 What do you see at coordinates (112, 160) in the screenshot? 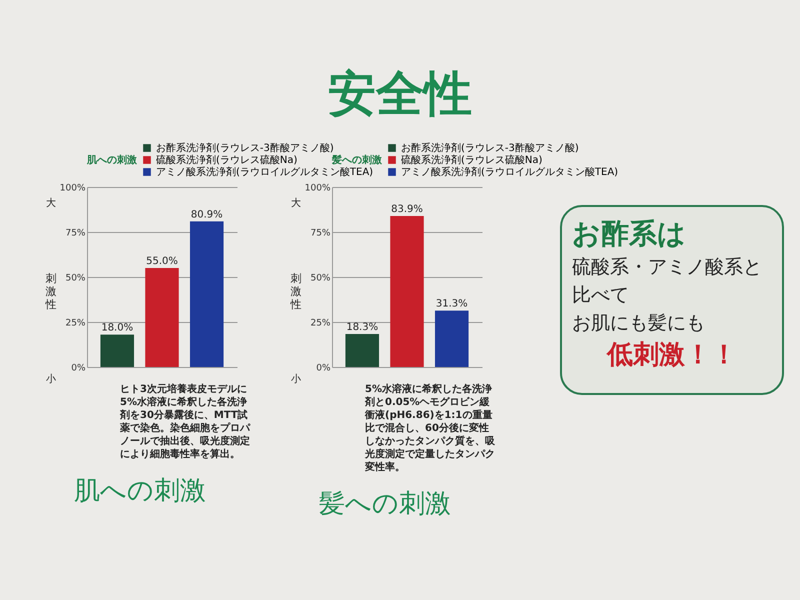
I see `legend-title: 肌への刺激` at bounding box center [112, 160].